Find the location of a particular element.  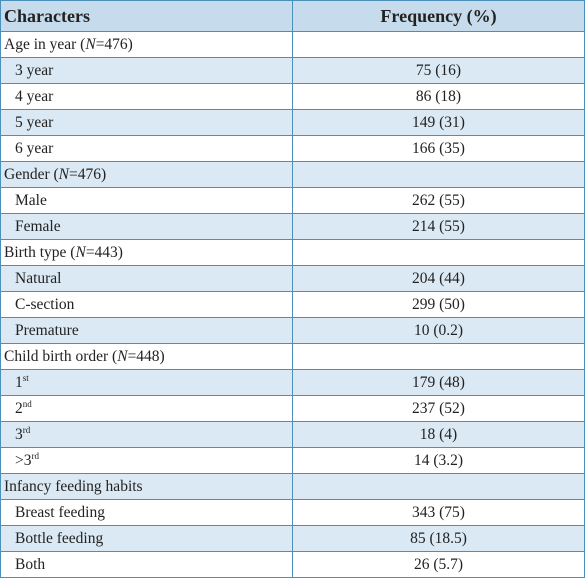

row-label-text: Both is located at coordinates (30, 564).